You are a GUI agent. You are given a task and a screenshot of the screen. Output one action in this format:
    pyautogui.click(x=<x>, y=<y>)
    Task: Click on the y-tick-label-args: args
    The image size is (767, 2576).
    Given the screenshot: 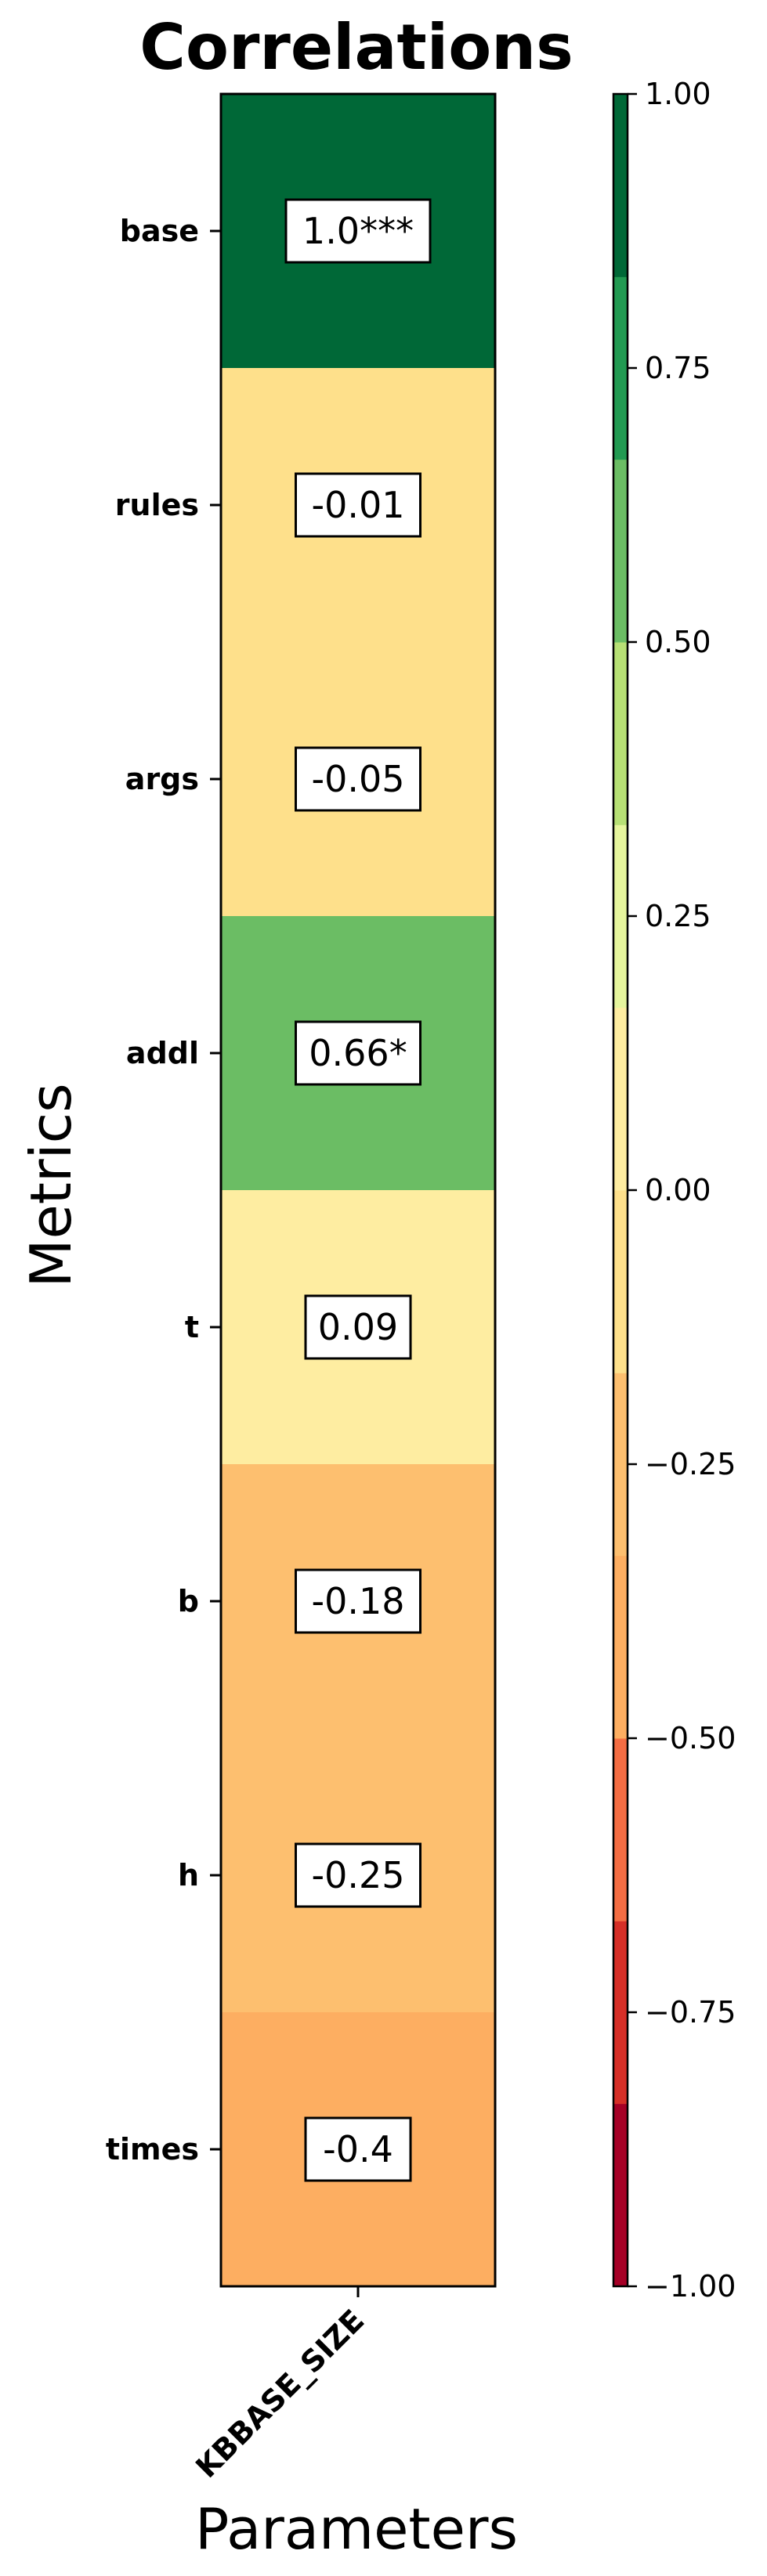 What is the action you would take?
    pyautogui.click(x=162, y=779)
    